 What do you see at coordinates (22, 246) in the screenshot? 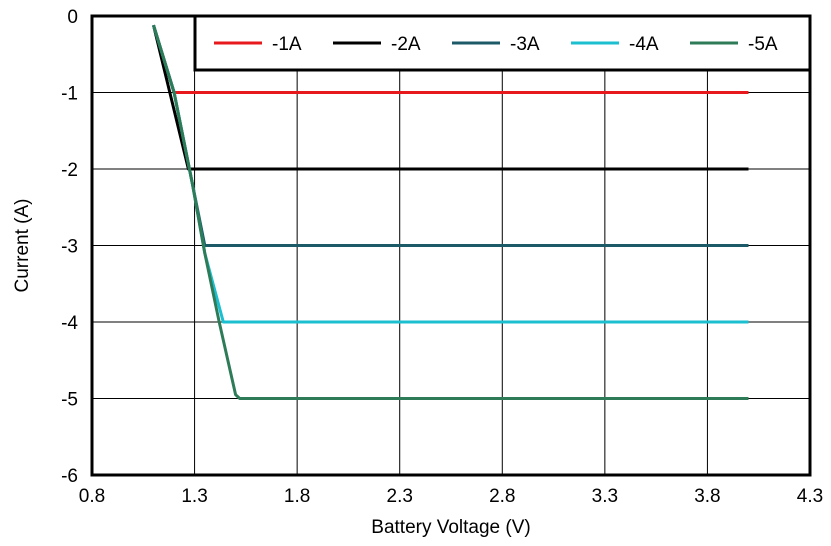
I see `y-axis-title: Current (A)` at bounding box center [22, 246].